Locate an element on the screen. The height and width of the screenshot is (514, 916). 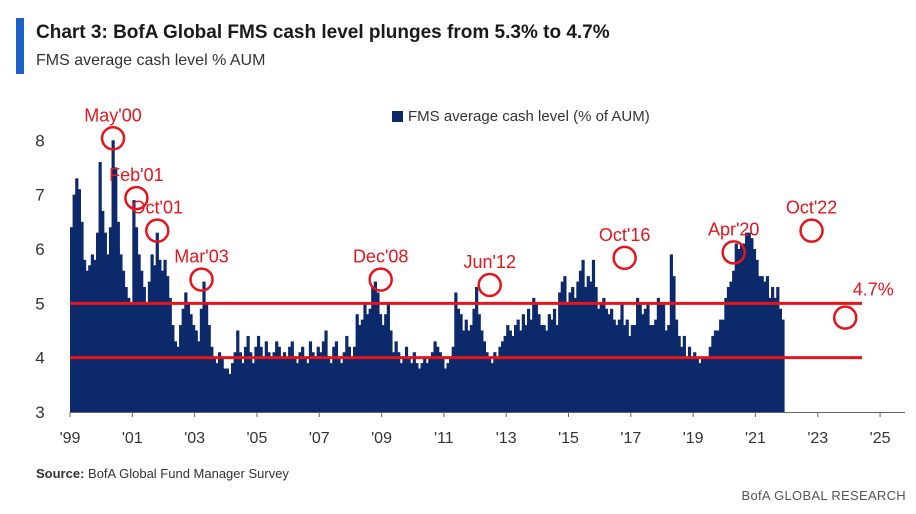
brand-label: BofA GLOBAL RESEARCH is located at coordinates (823, 495).